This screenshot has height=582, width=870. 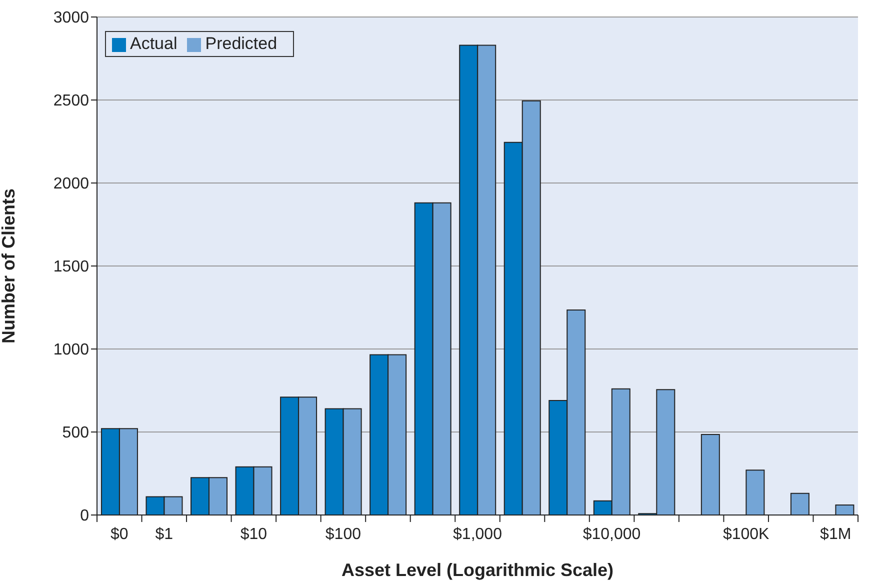 What do you see at coordinates (477, 570) in the screenshot?
I see `x-axis-title: Asset Level (Logarithmic Scale)` at bounding box center [477, 570].